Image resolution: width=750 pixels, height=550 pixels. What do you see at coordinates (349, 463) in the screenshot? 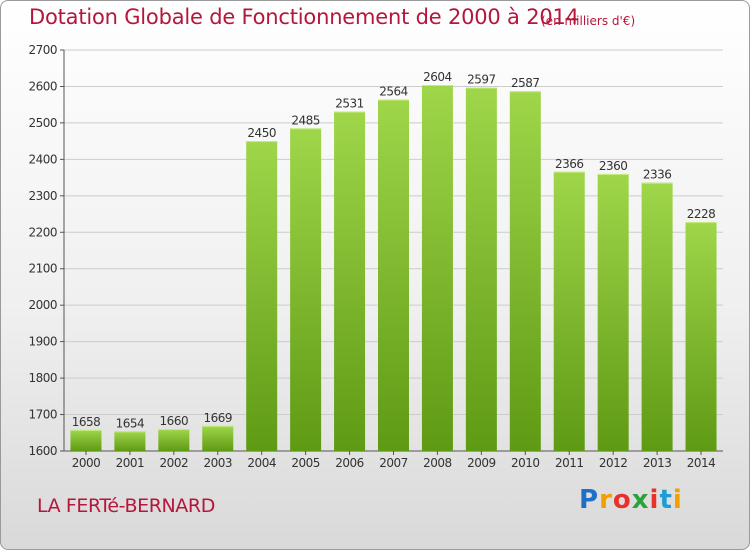
I see `x-tick-label: 2006` at bounding box center [349, 463].